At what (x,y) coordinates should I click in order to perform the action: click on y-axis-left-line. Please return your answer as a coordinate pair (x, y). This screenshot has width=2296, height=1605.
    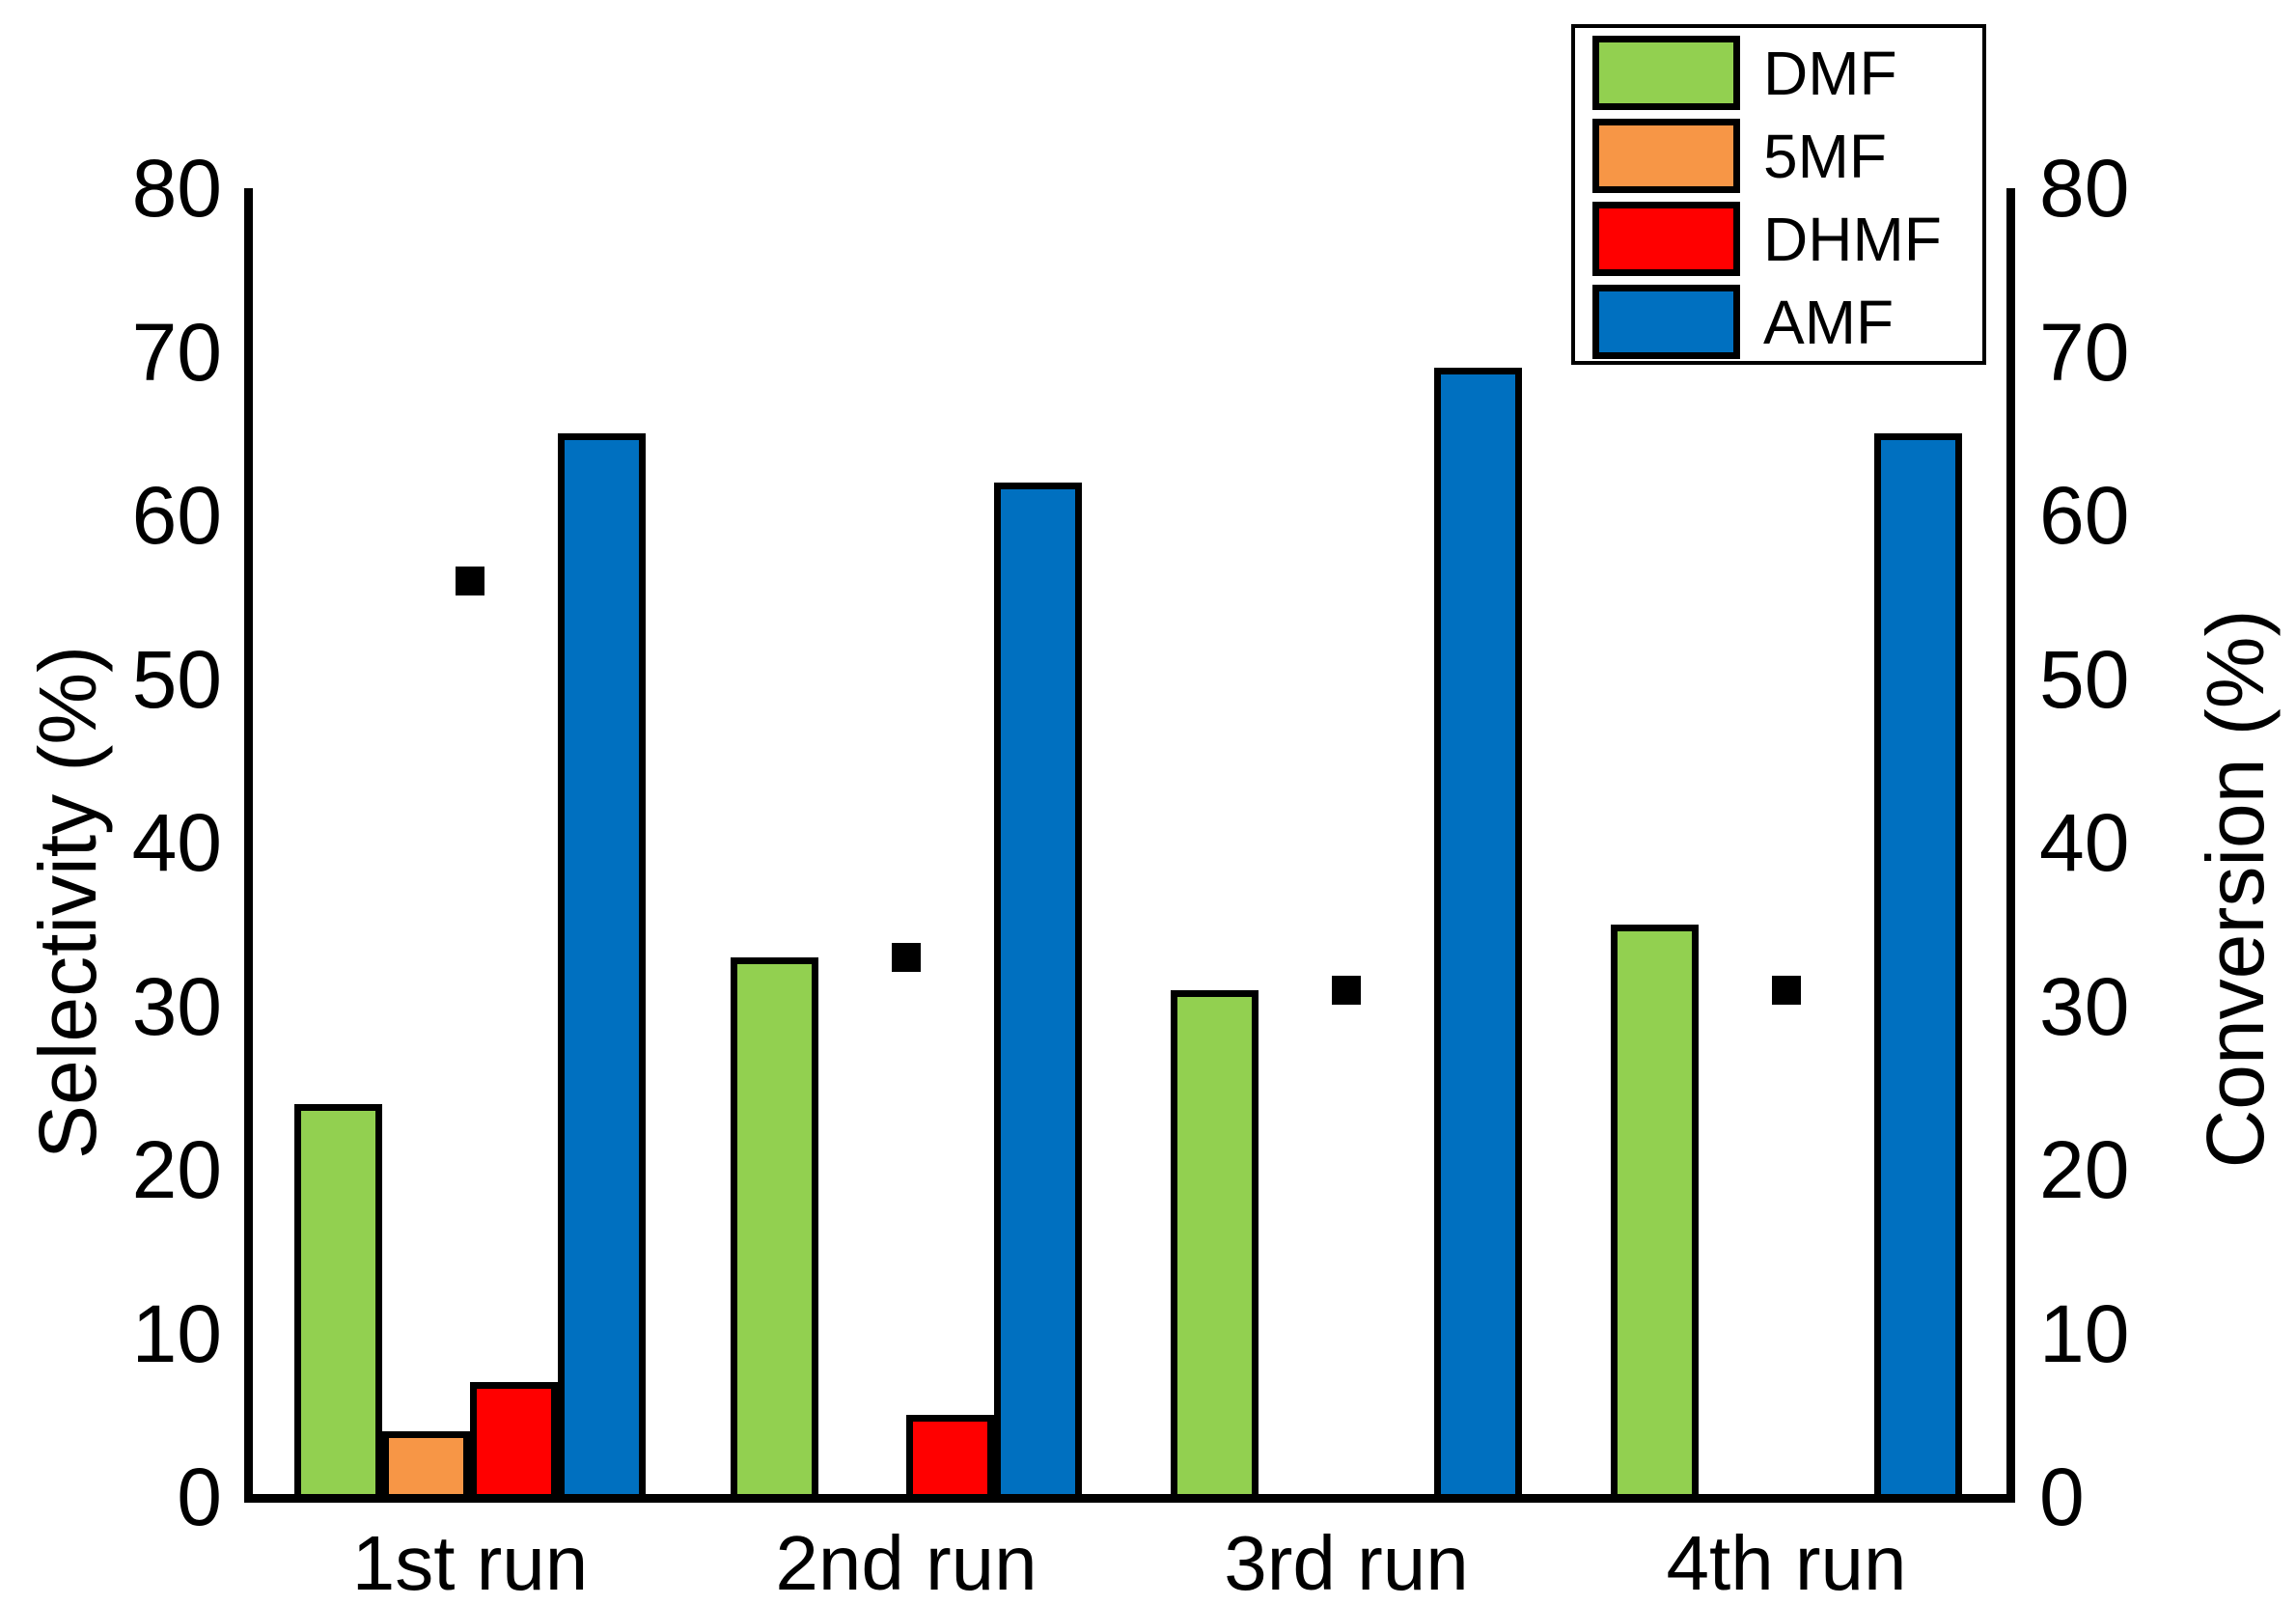
    Looking at the image, I should click on (248, 845).